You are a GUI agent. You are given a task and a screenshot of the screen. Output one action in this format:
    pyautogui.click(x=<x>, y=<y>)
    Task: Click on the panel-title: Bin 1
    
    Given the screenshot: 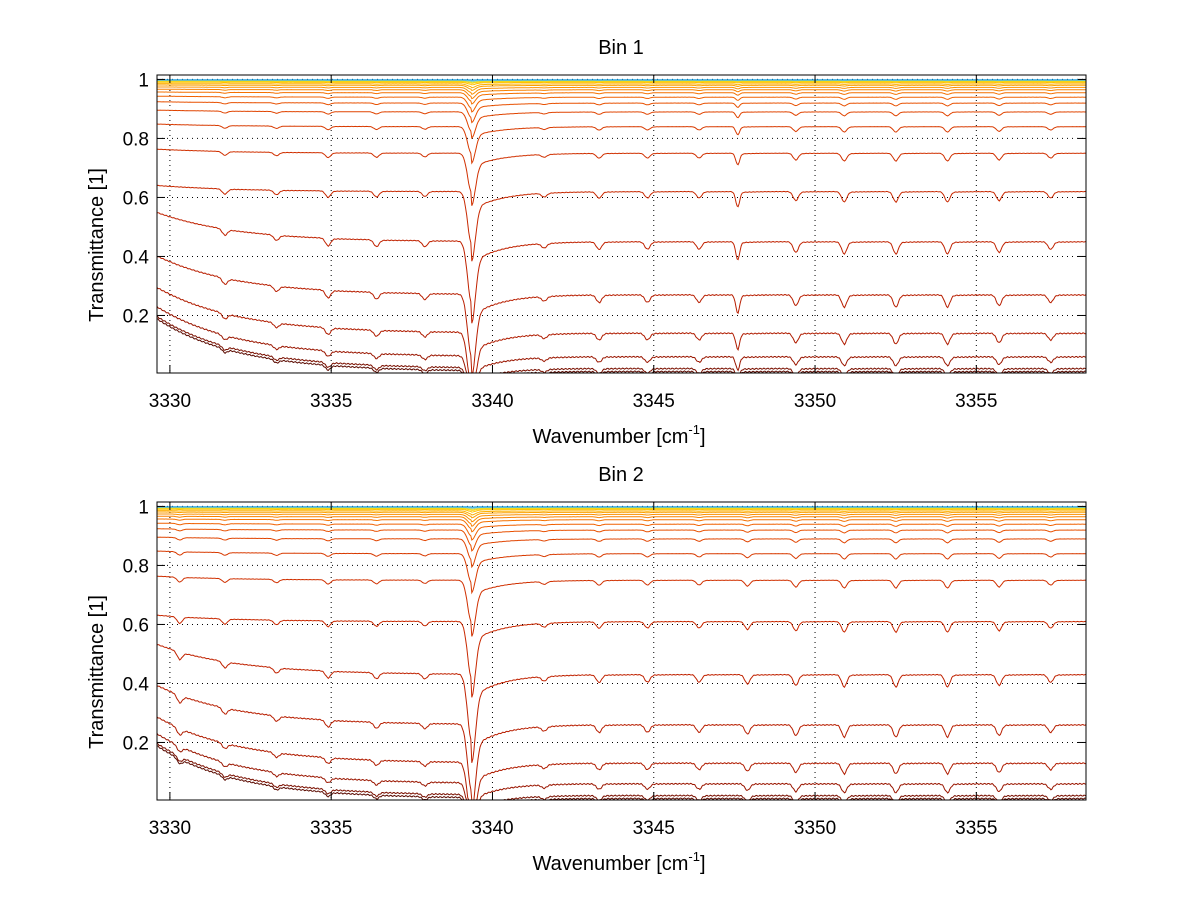 What is the action you would take?
    pyautogui.click(x=621, y=48)
    